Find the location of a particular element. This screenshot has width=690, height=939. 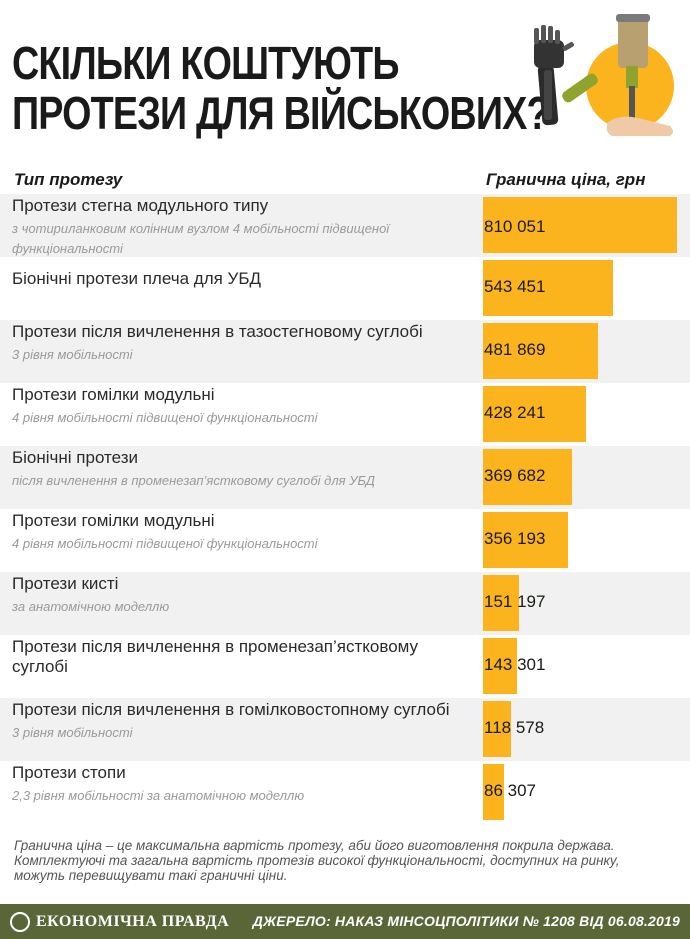

publisher-logo-text: ЕКОНОМІЧНА ПРАВДА is located at coordinates (133, 921).